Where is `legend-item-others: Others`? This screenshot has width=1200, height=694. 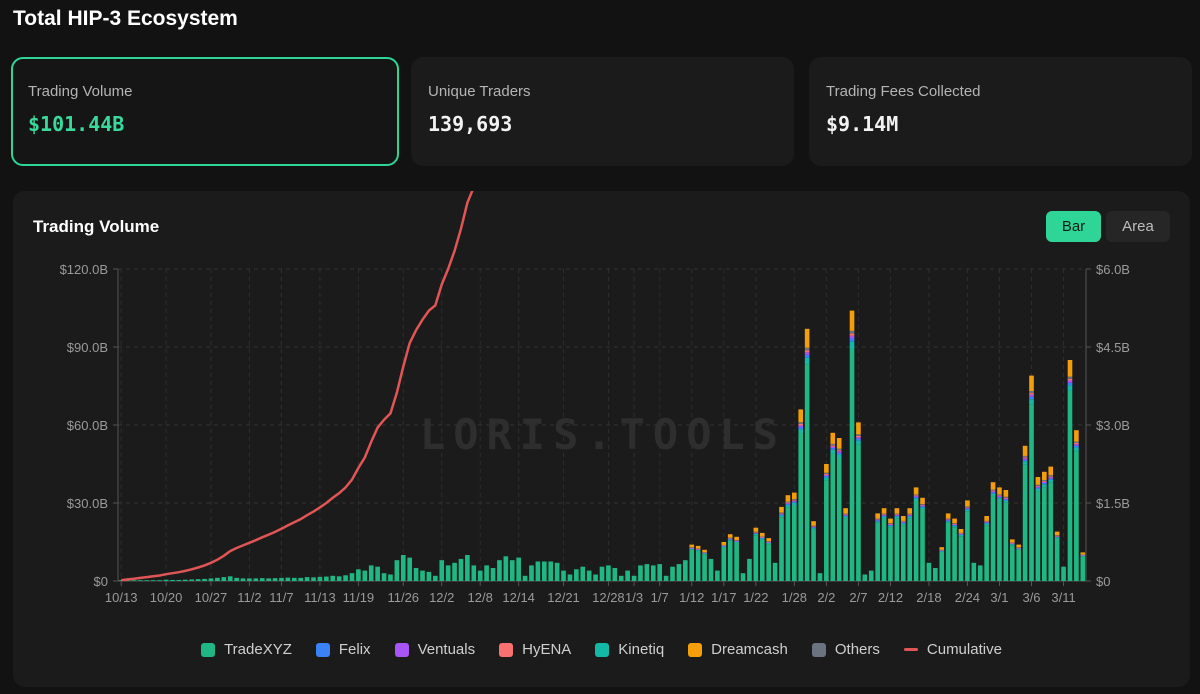
legend-item-others: Others is located at coordinates (845, 649).